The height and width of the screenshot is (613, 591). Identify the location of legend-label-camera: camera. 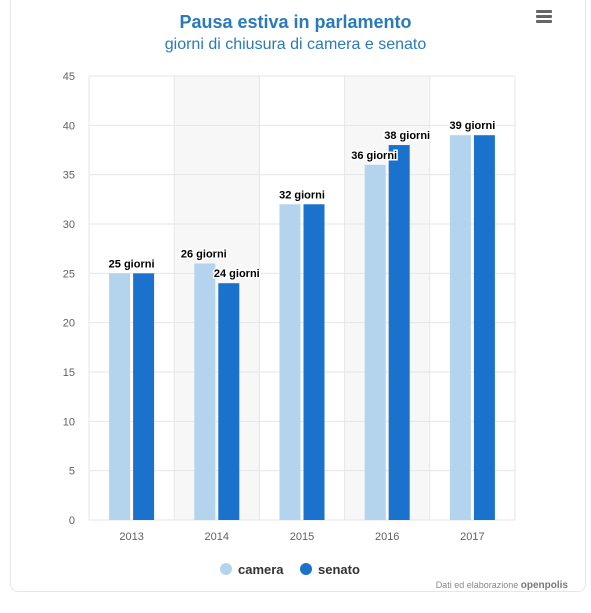
(261, 569).